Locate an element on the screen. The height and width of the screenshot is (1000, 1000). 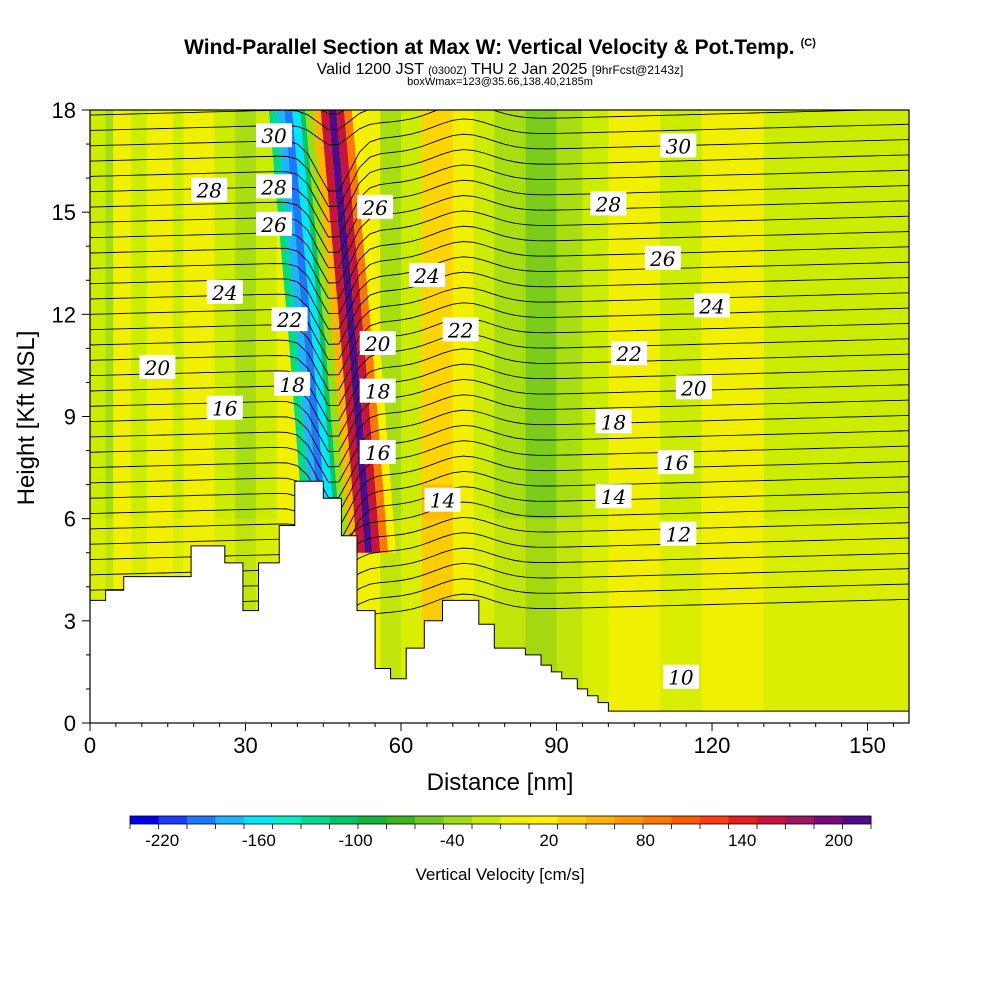
x-tick-label: 120 is located at coordinates (712, 745).